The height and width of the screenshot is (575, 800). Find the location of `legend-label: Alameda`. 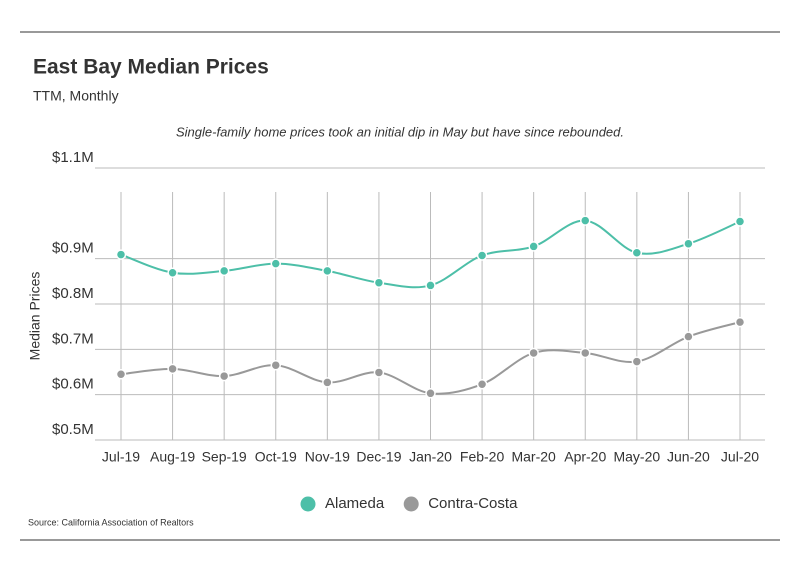

legend-label: Alameda is located at coordinates (355, 503).